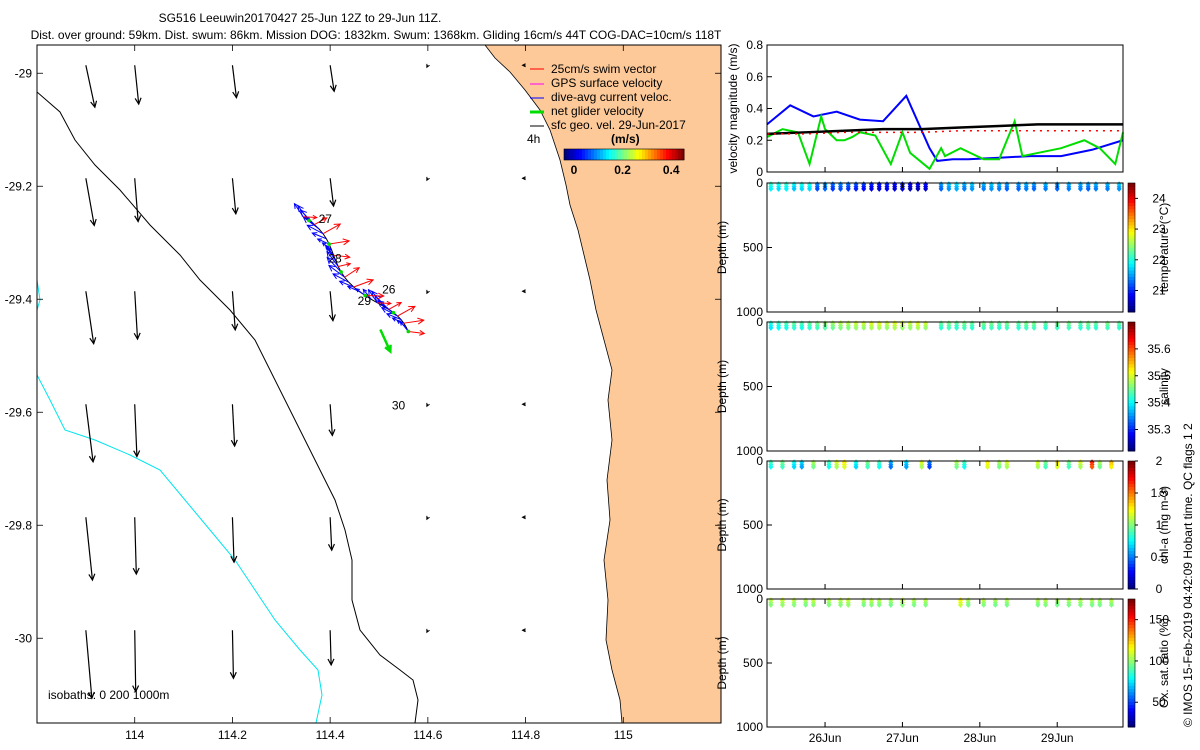  Describe the element at coordinates (1159, 620) in the screenshot. I see `colorbar-tick-label: 150` at that location.